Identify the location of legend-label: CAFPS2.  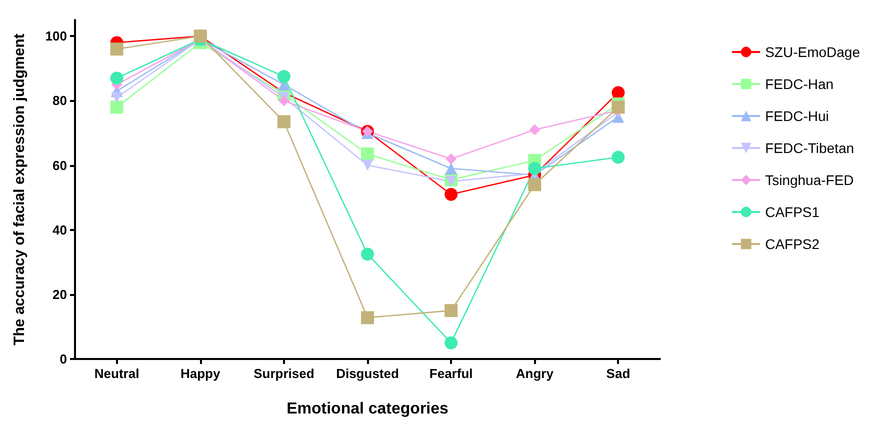
(792, 244).